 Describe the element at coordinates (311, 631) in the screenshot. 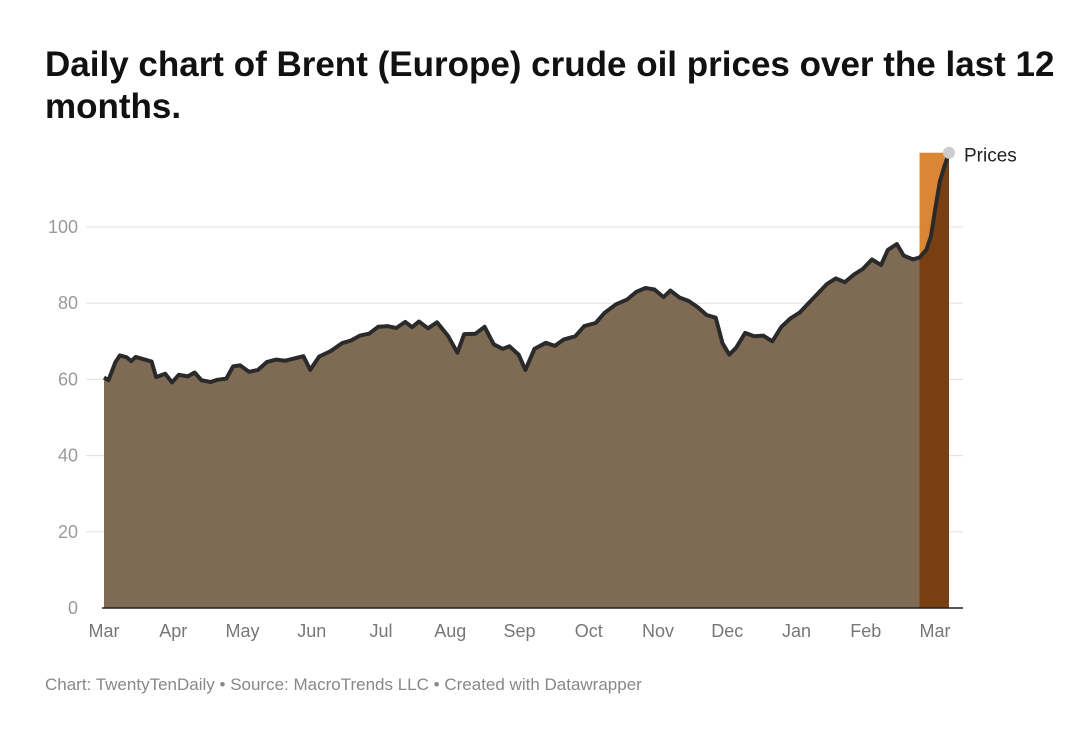

I see `x-tick-label: Jun` at that location.